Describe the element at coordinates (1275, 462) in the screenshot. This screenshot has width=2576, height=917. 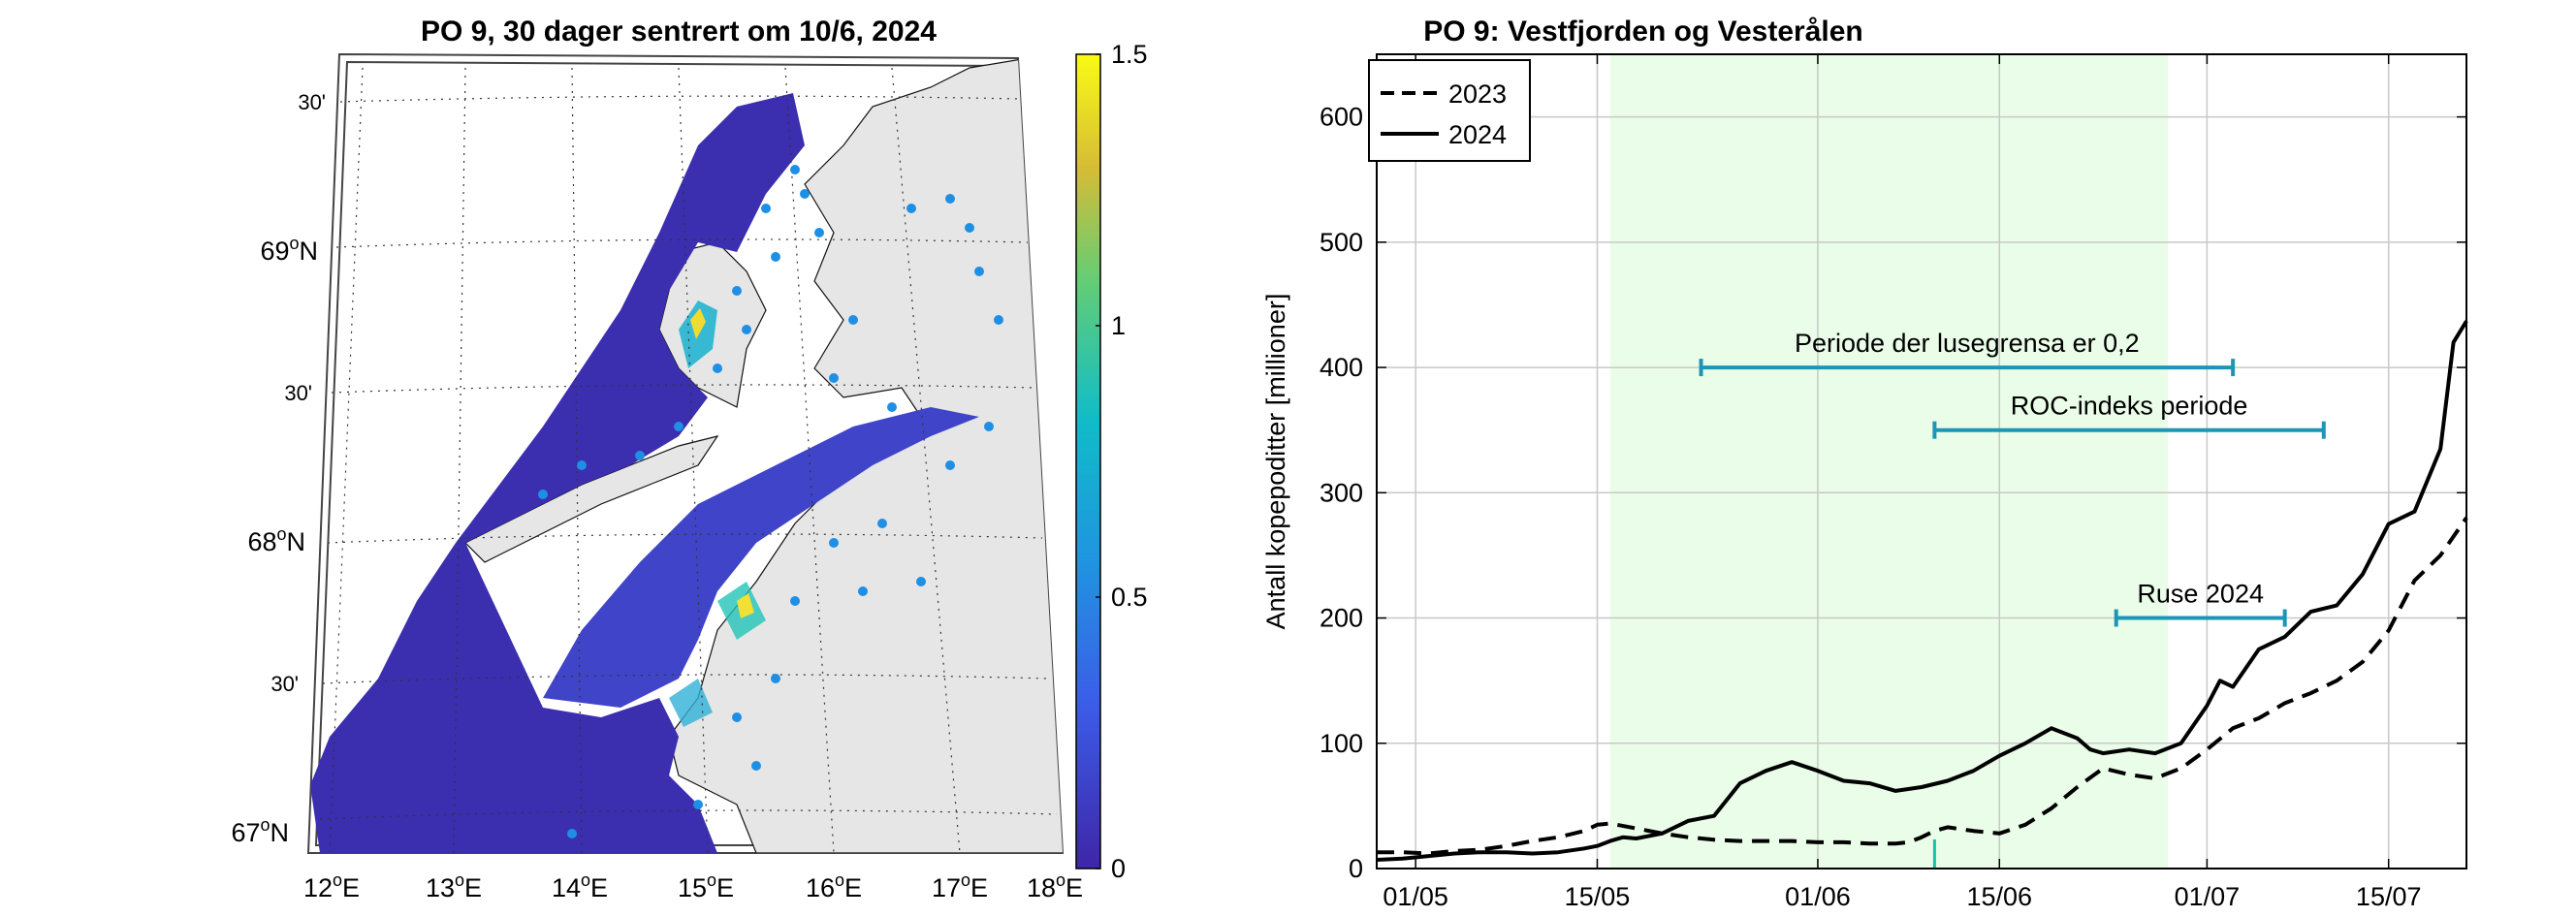
I see `y-axis-label: Antall kopepoditter [millioner]` at that location.